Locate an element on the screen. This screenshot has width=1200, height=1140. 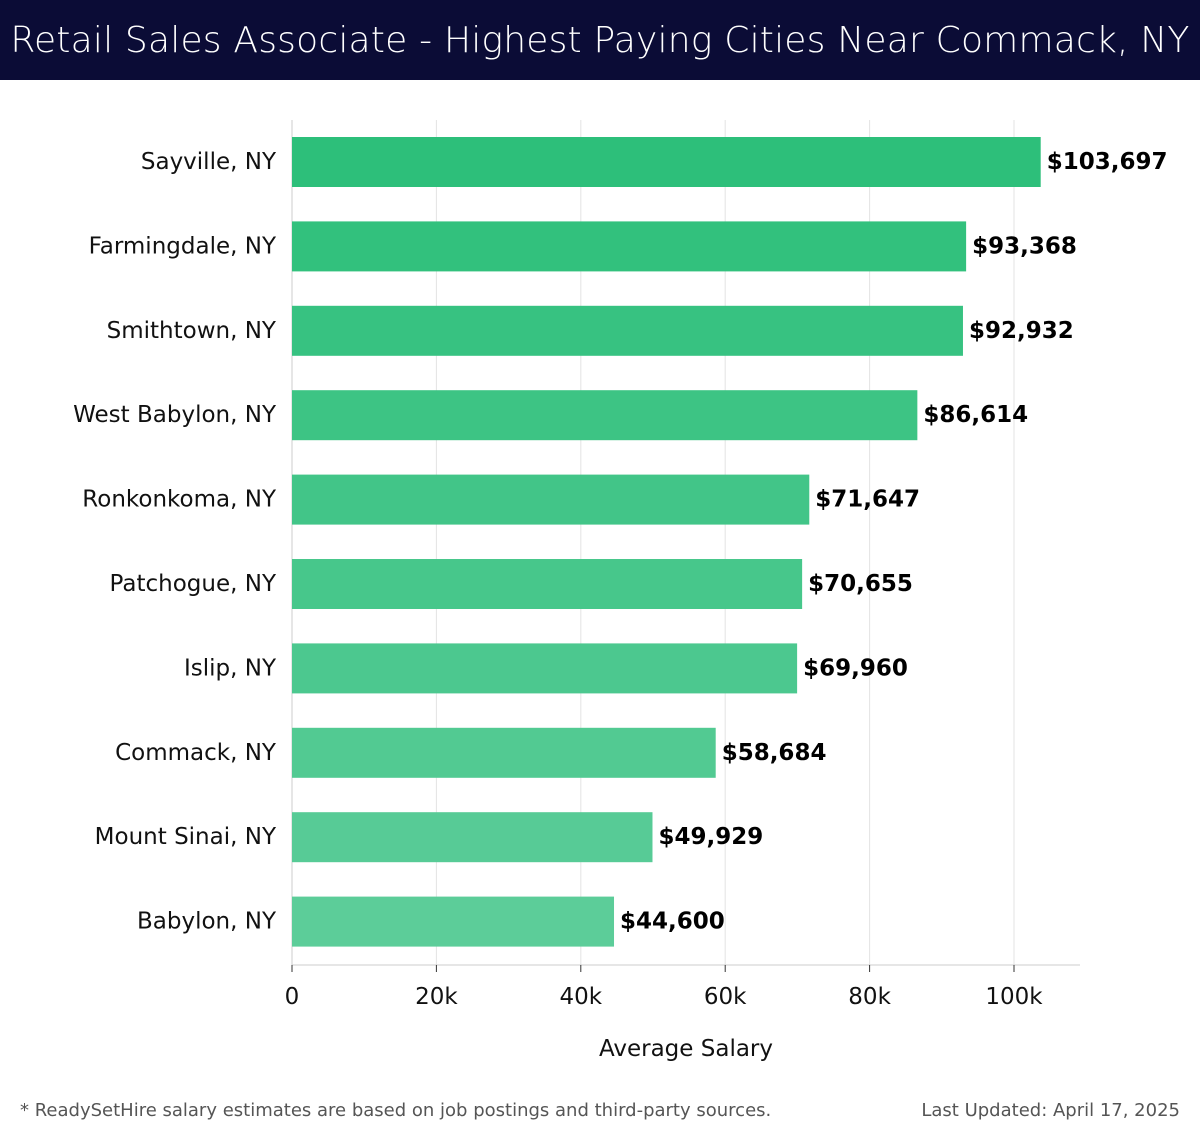
category-label: Mount Sinai, NY is located at coordinates (186, 837).